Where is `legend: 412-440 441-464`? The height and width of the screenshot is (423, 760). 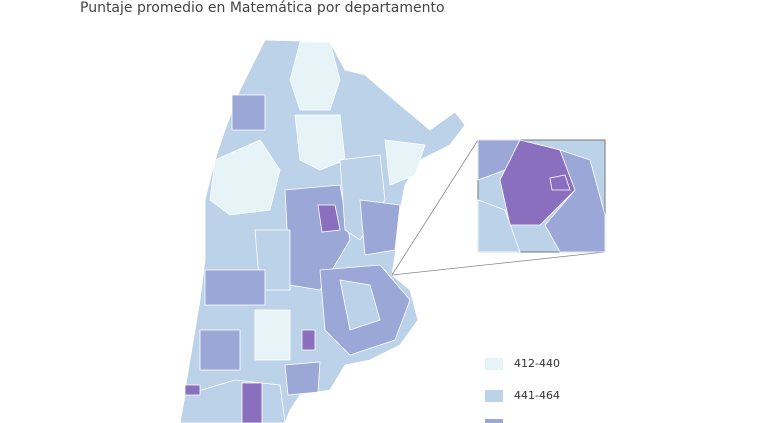 legend: 412-440 441-464 is located at coordinates (522, 390).